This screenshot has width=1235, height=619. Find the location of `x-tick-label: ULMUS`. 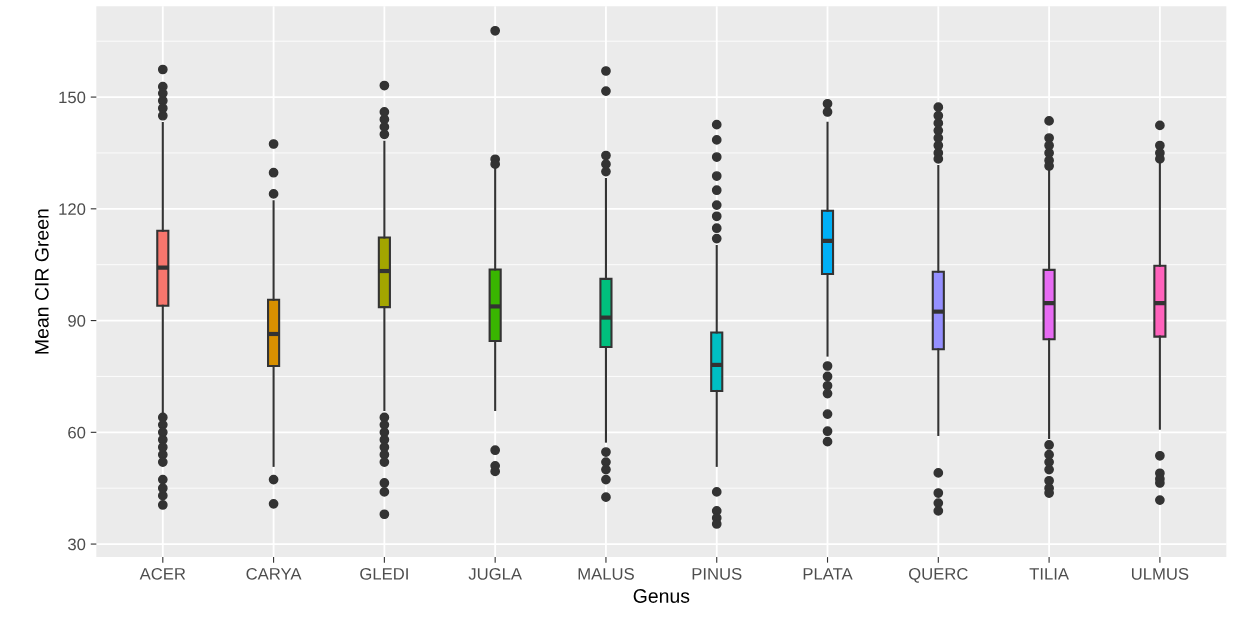

x-tick-label: ULMUS is located at coordinates (1160, 573).